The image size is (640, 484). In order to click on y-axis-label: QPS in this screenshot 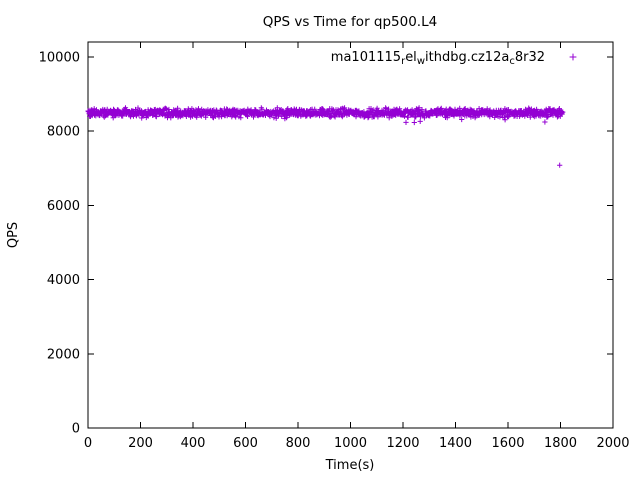, I will do `click(13, 235)`.